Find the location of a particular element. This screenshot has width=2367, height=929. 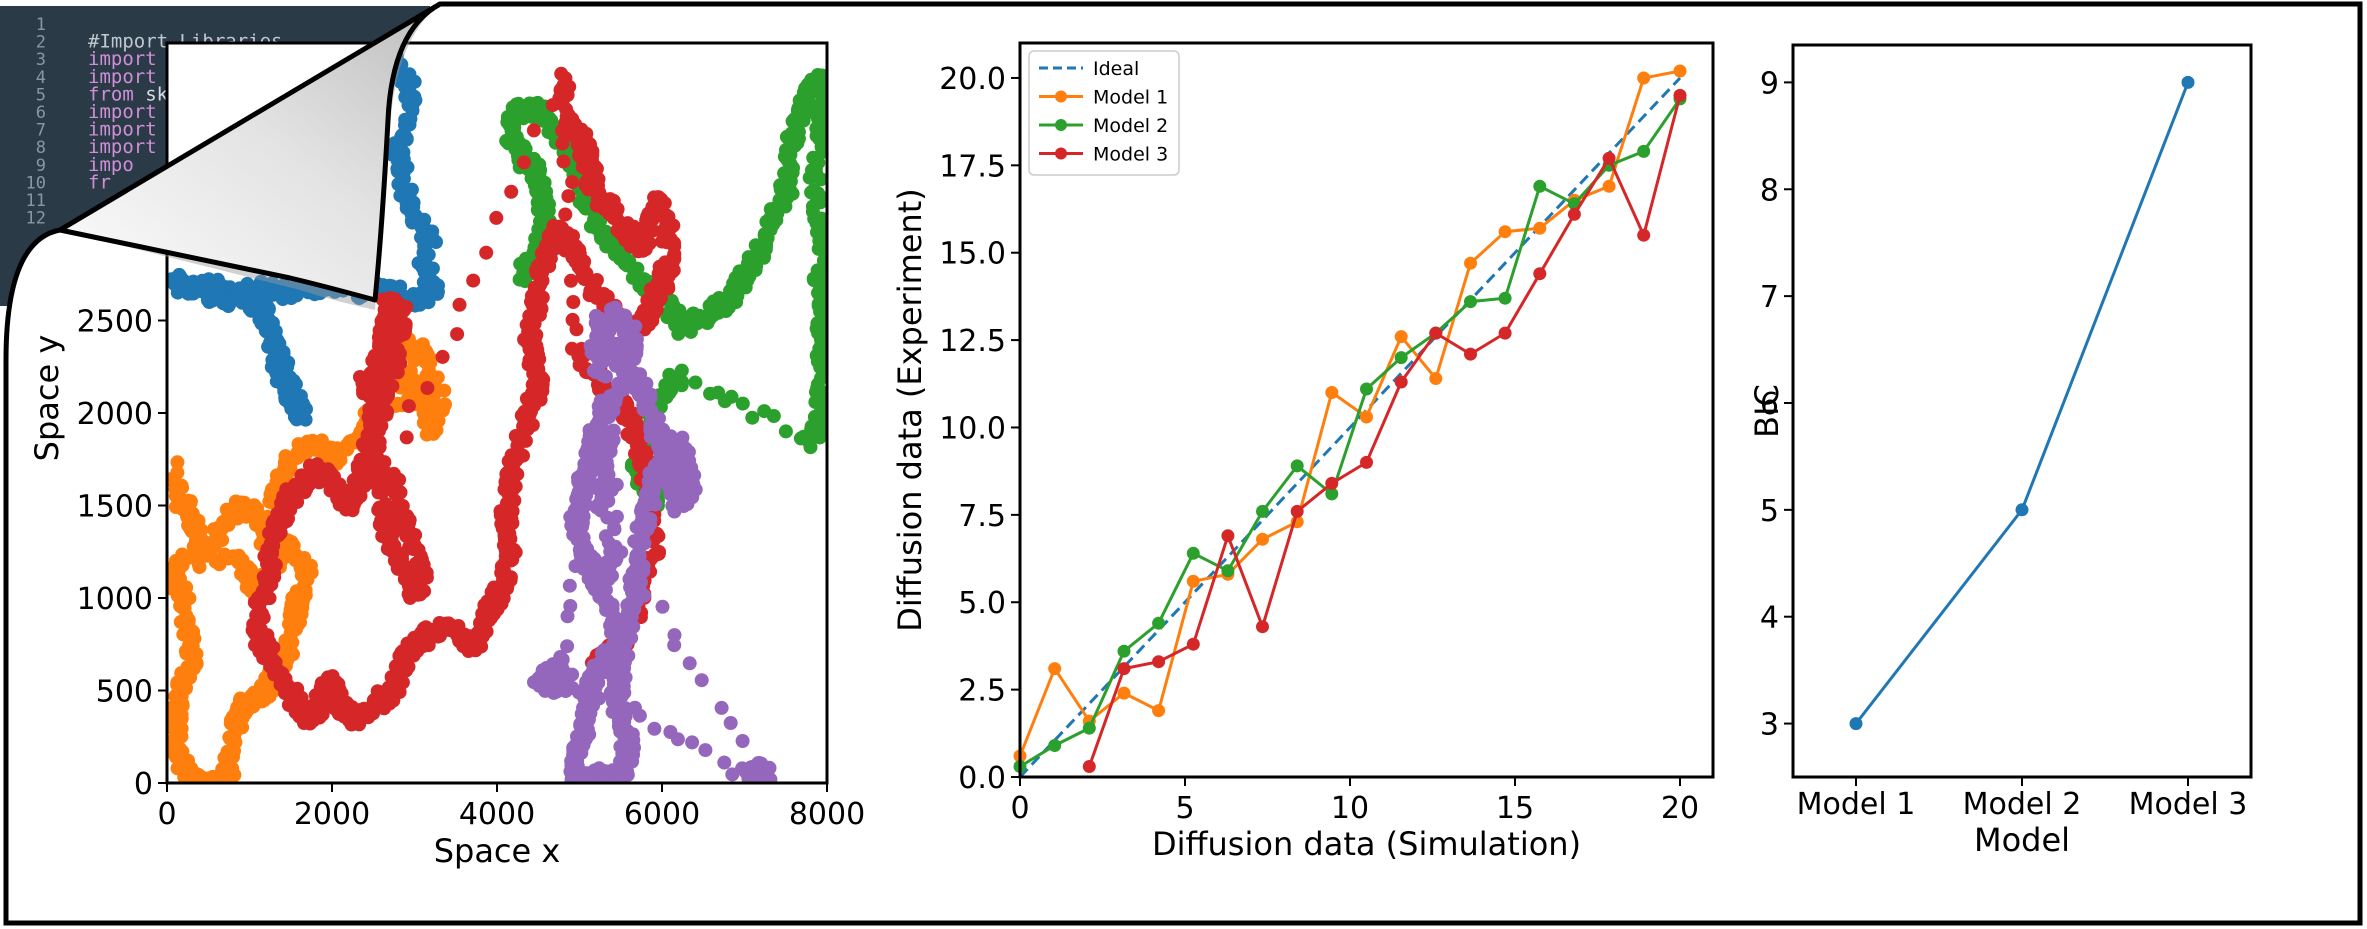

y-tick-label: 12.5 is located at coordinates (972, 341).